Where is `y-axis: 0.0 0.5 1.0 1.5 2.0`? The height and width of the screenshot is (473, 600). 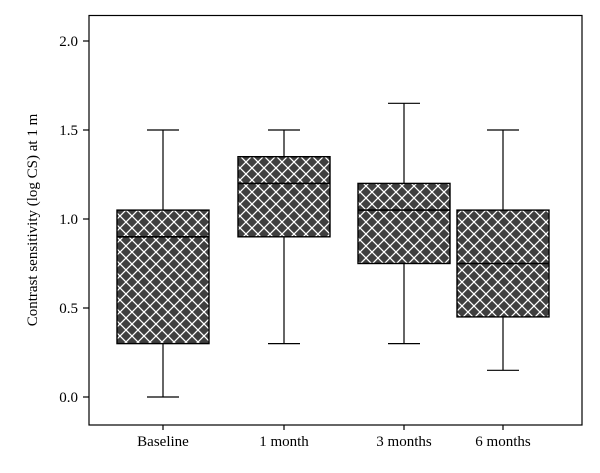 y-axis: 0.0 0.5 1.0 1.5 2.0 is located at coordinates (74, 220).